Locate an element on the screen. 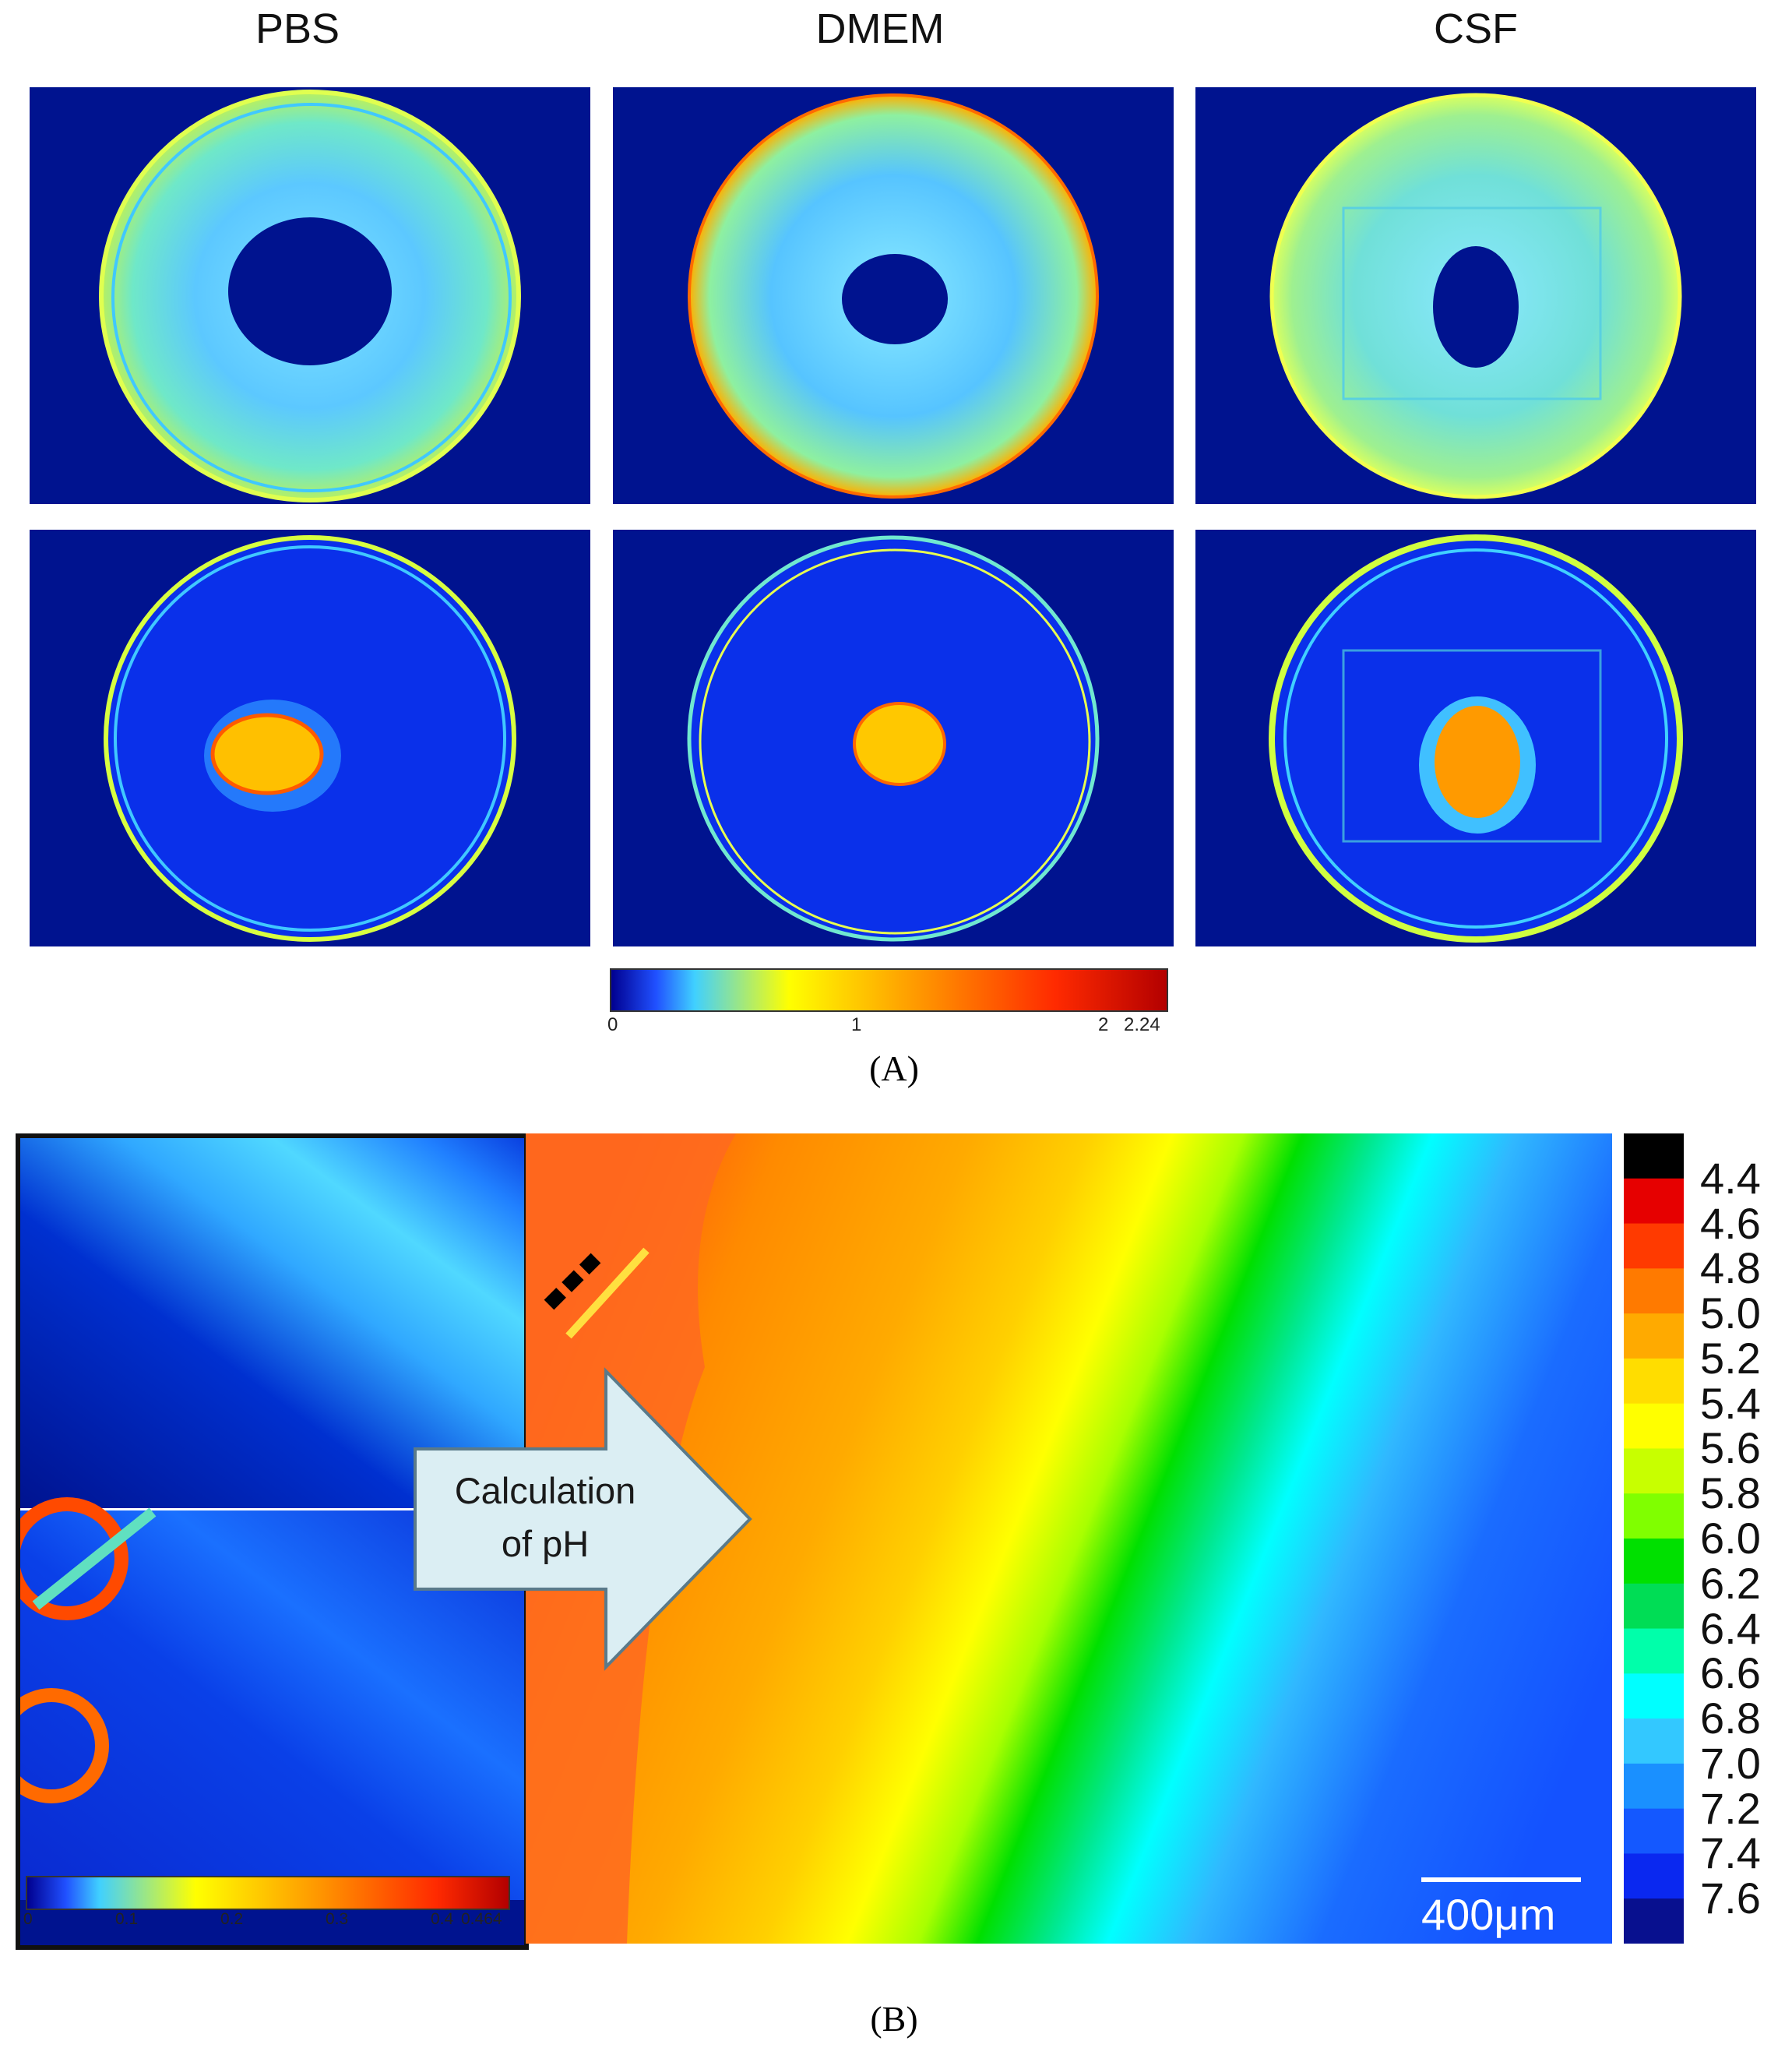 The height and width of the screenshot is (2055, 1792). panel-label-b: (B) is located at coordinates (894, 2019).